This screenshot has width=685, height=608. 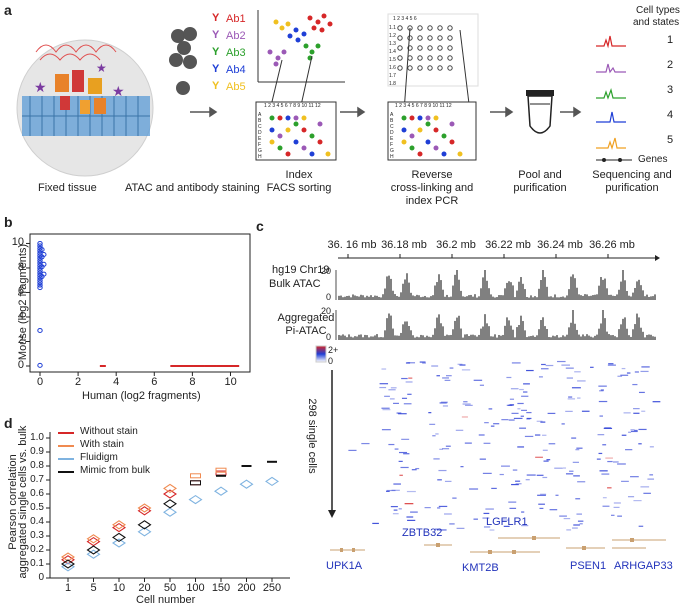 I want to click on x-tick-label: 4, so click(x=116, y=382).